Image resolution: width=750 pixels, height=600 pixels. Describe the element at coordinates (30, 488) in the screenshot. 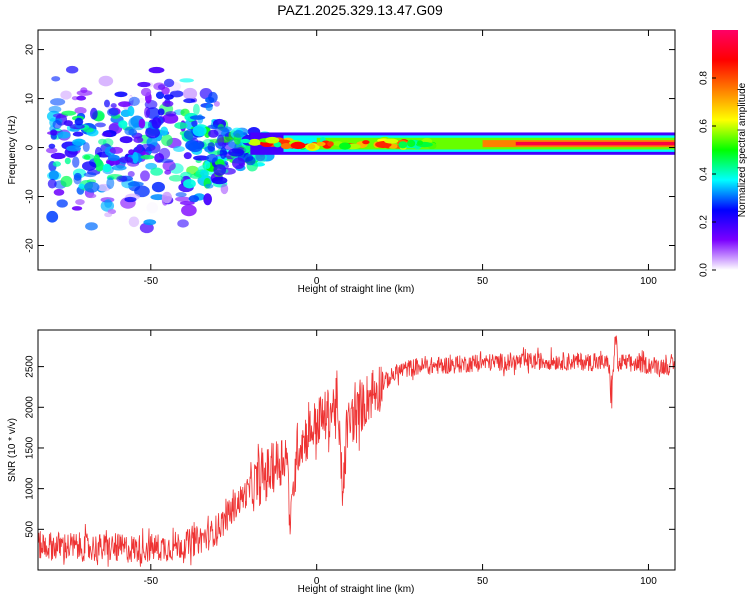

I see `snr-ytick-label: 1000` at that location.